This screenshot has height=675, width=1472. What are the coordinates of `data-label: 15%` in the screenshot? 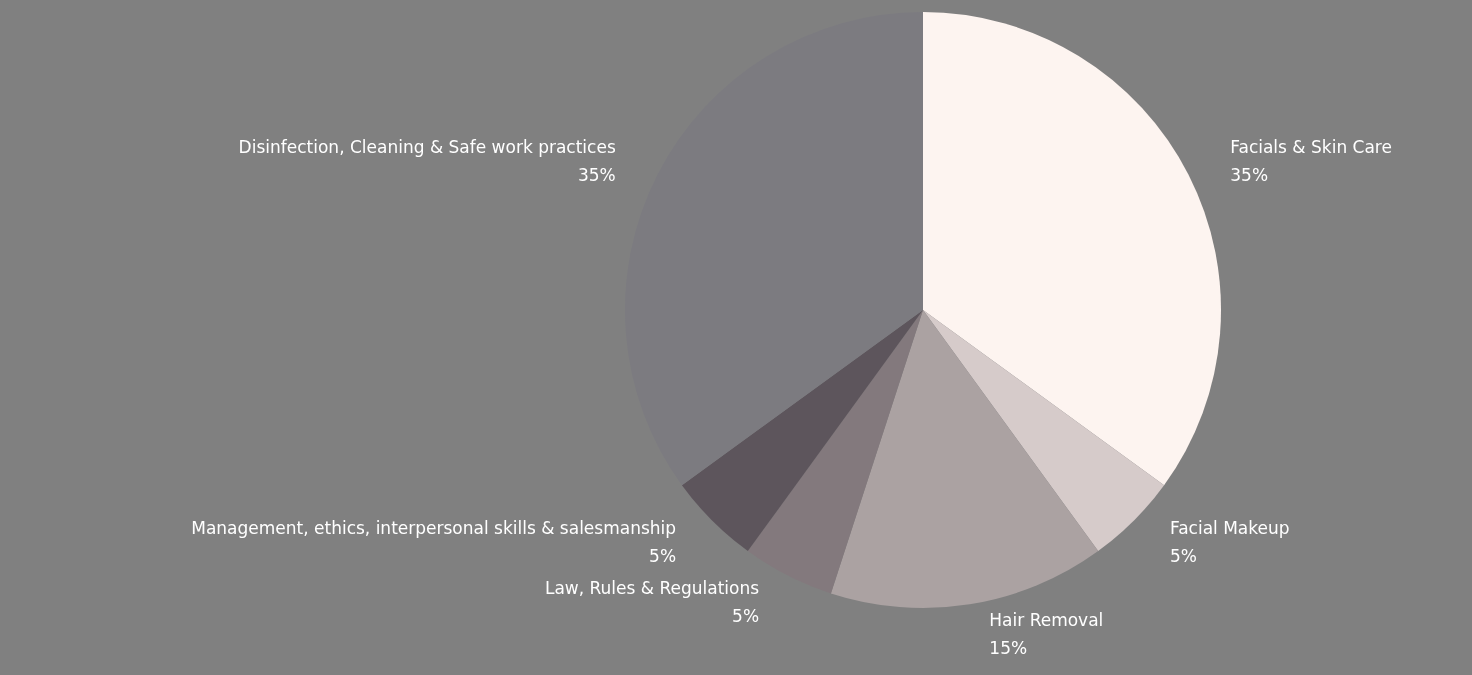 It's located at (1008, 647).